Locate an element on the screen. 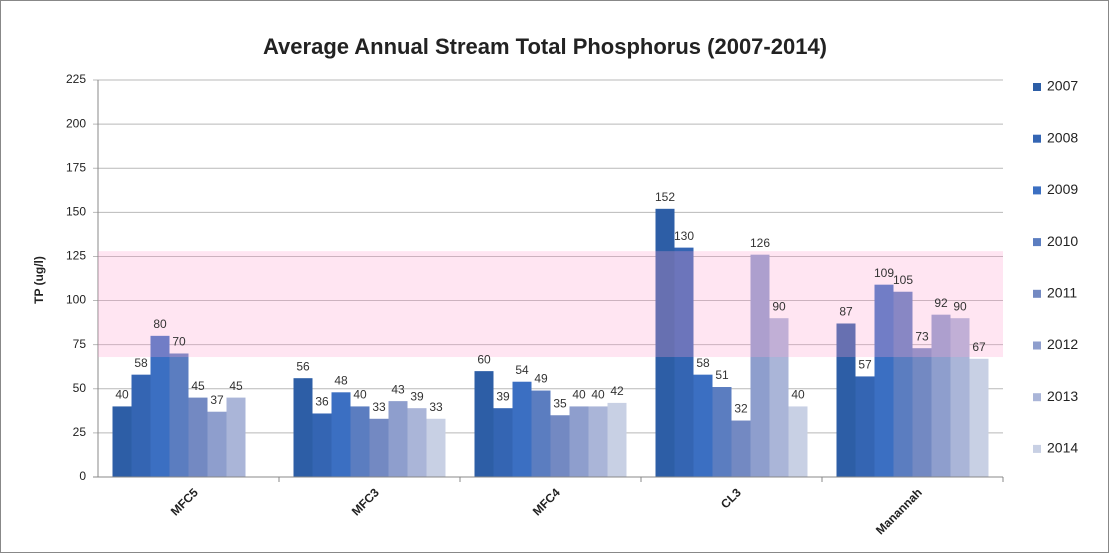  y-tick-label: 150 is located at coordinates (76, 212).